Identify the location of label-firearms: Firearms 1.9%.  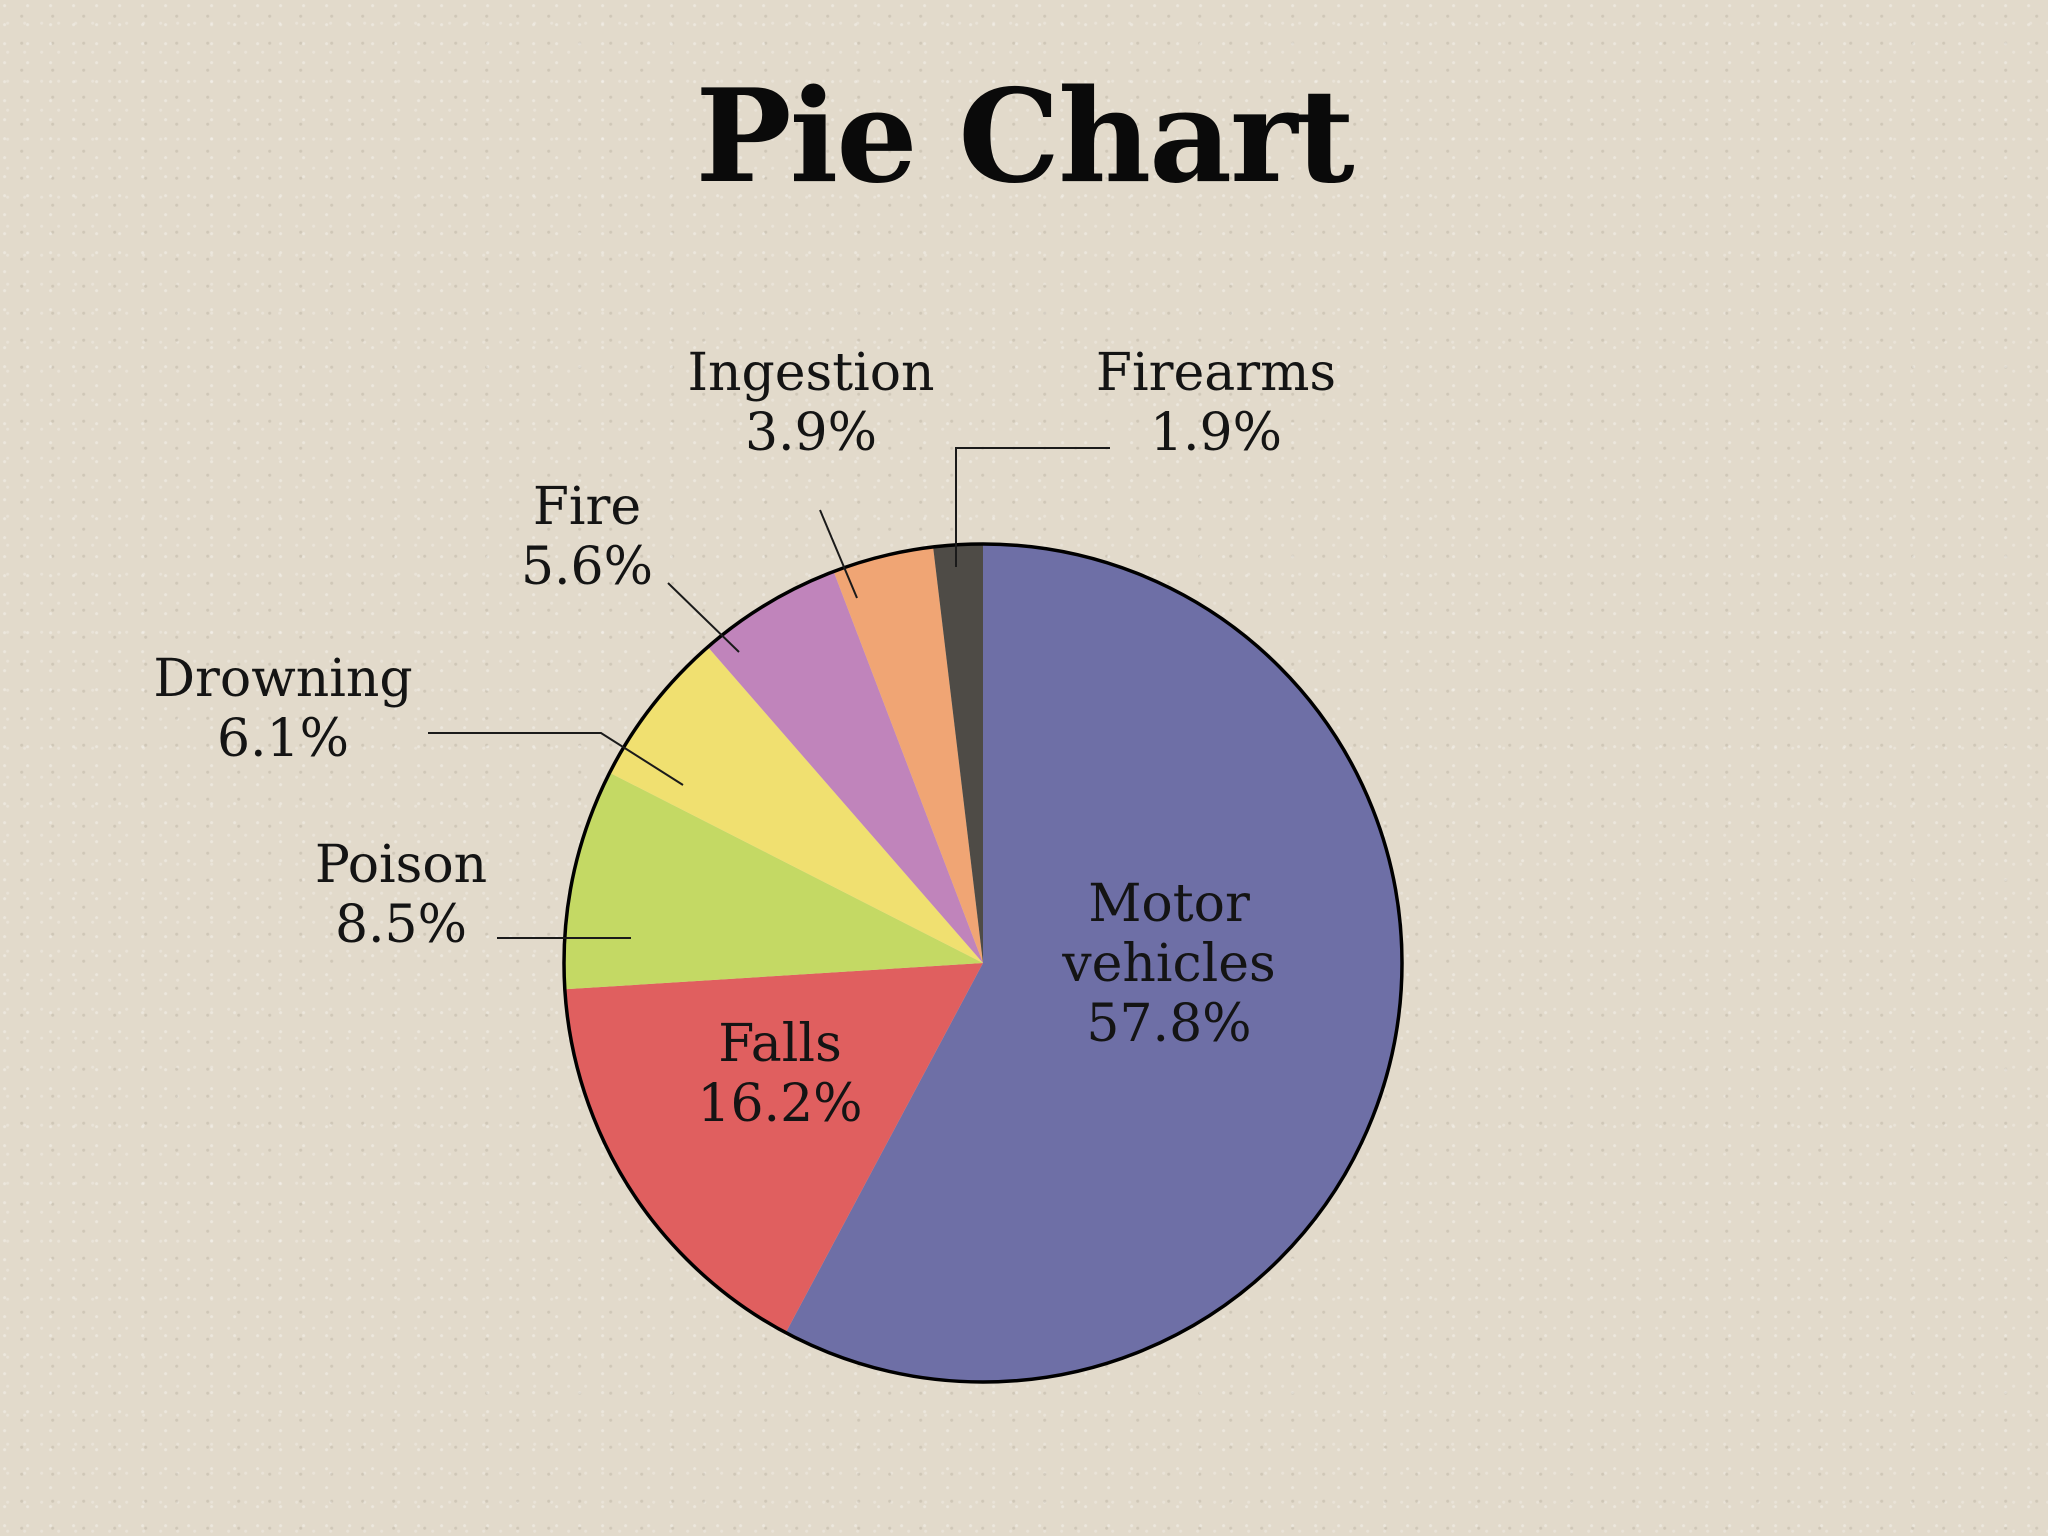
(1216, 403).